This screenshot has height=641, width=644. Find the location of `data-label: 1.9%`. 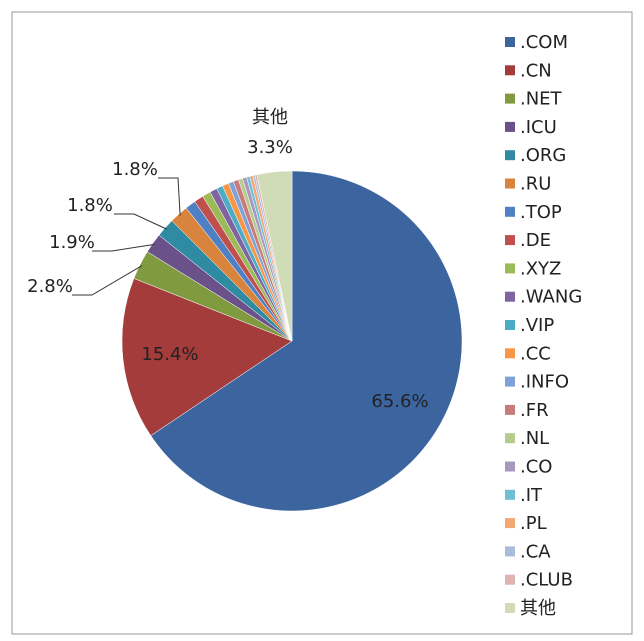

data-label: 1.9% is located at coordinates (72, 242).